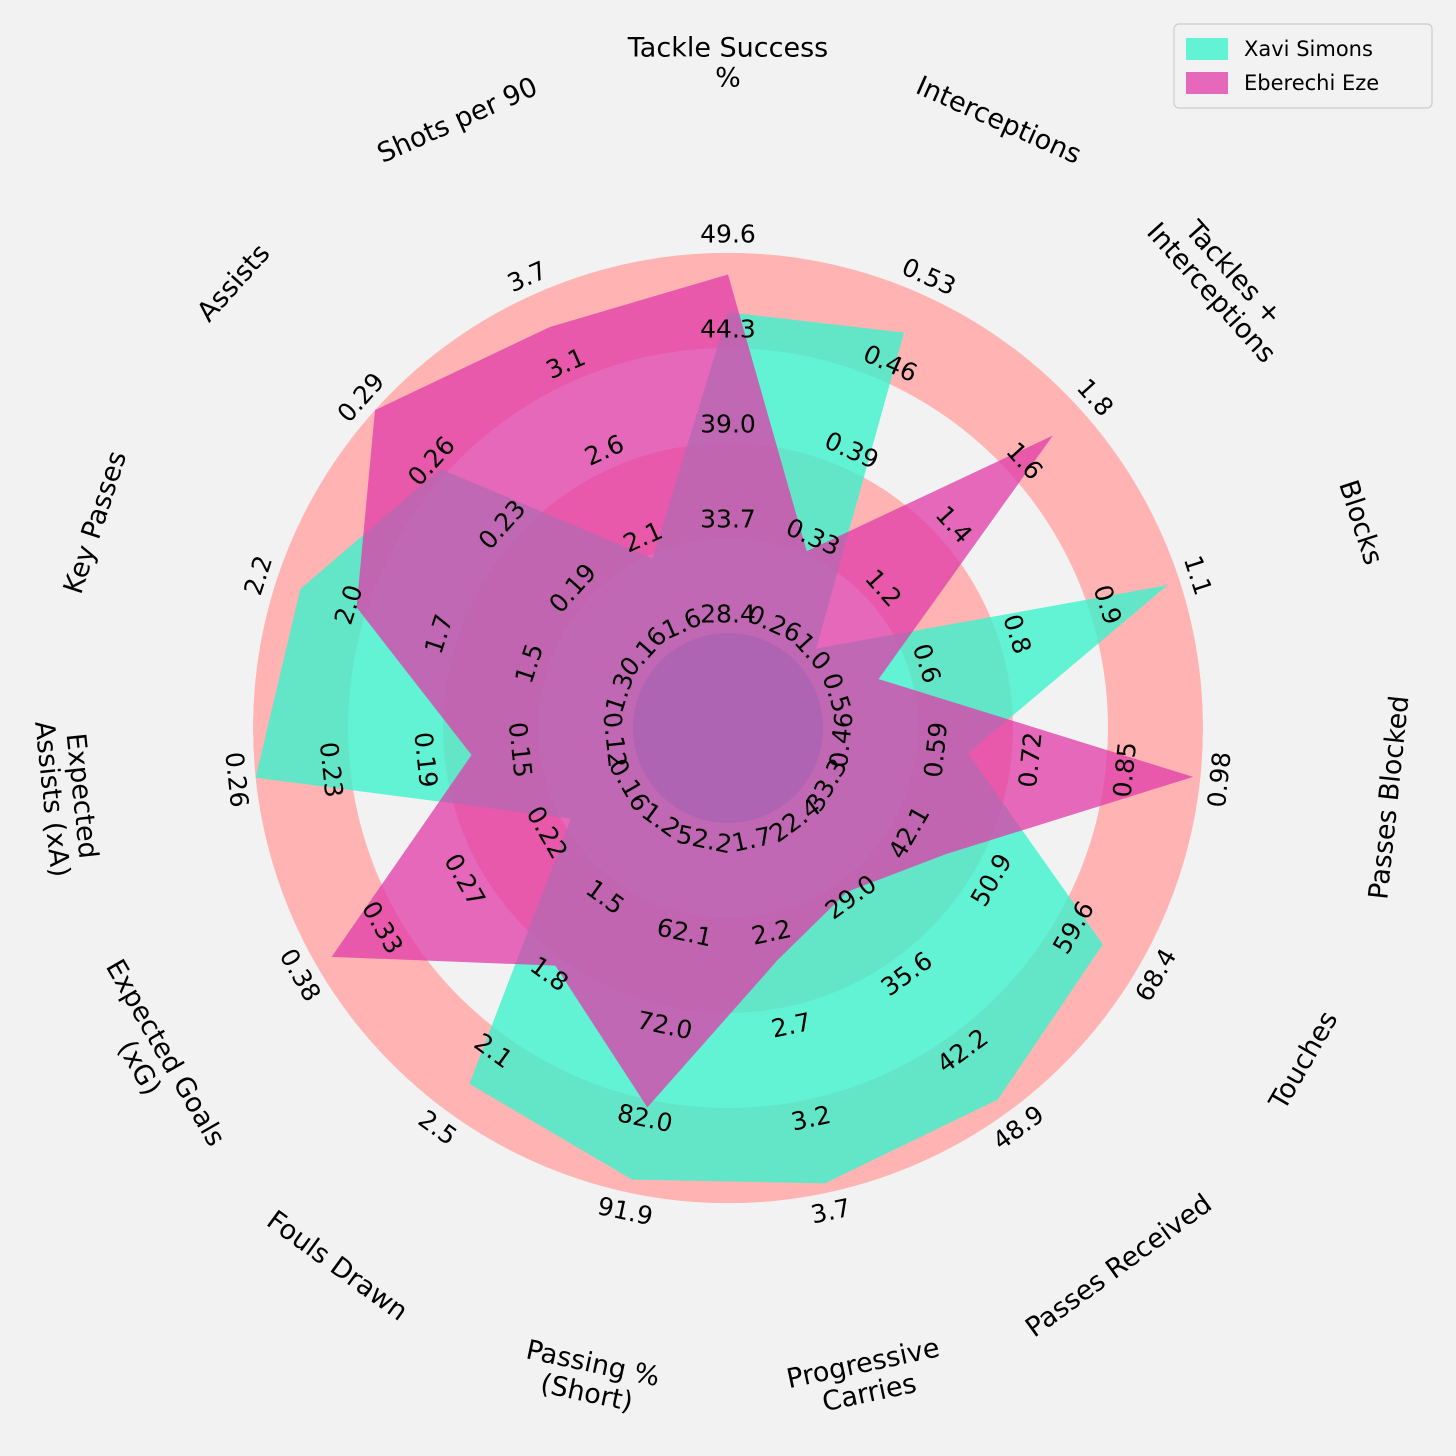  I want to click on tick-label: 0.19, so click(425, 760).